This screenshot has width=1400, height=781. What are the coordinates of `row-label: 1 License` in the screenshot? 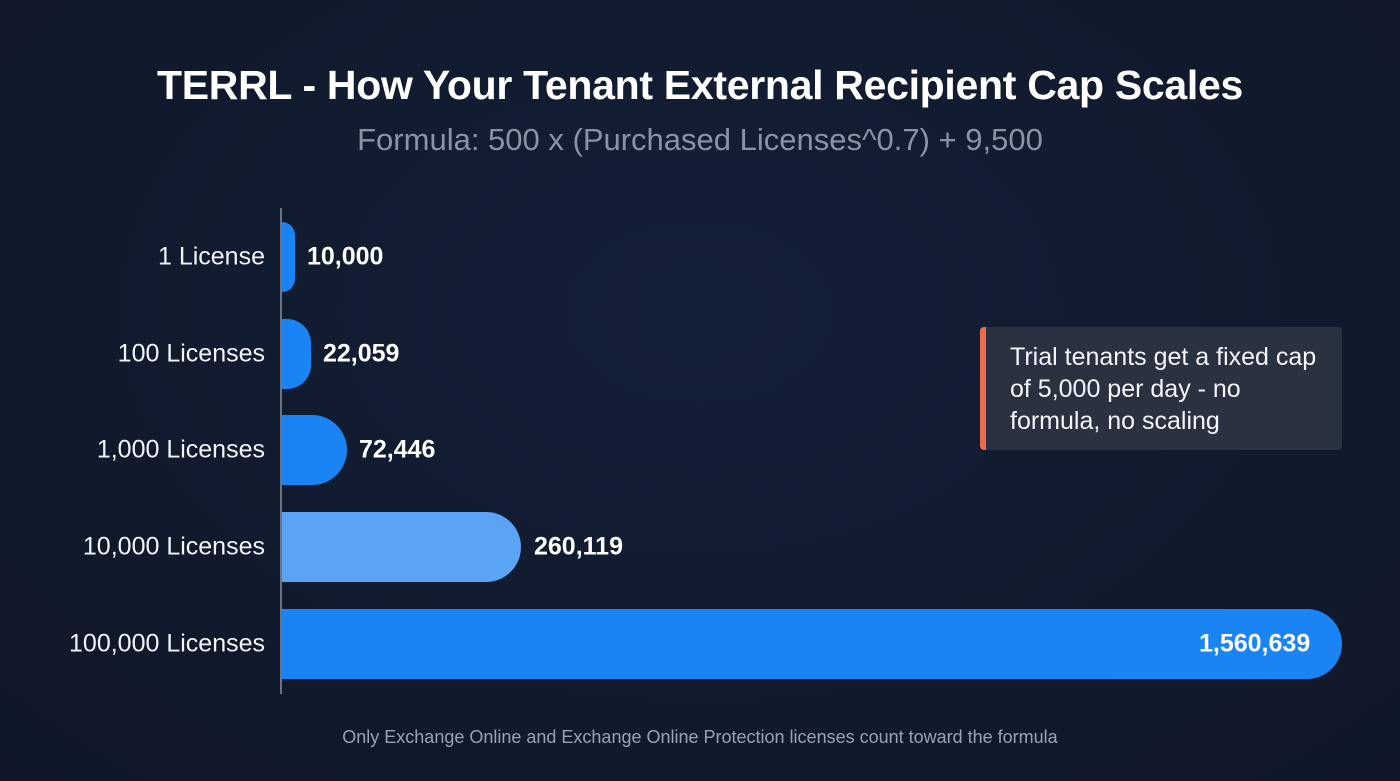 It's located at (211, 256).